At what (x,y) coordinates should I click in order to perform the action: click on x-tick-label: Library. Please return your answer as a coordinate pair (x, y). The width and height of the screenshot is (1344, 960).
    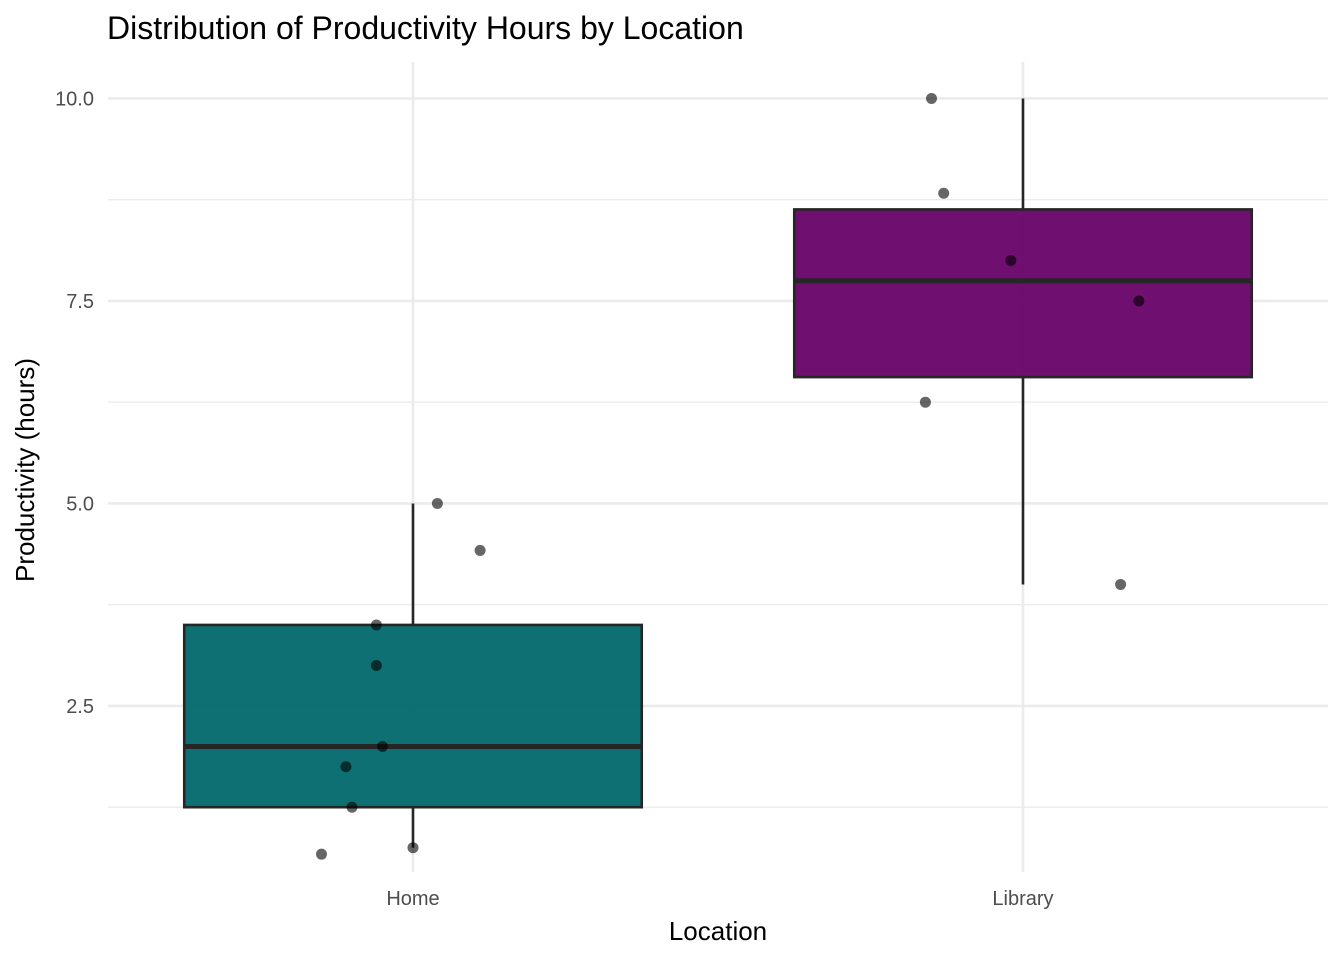
    Looking at the image, I should click on (1022, 899).